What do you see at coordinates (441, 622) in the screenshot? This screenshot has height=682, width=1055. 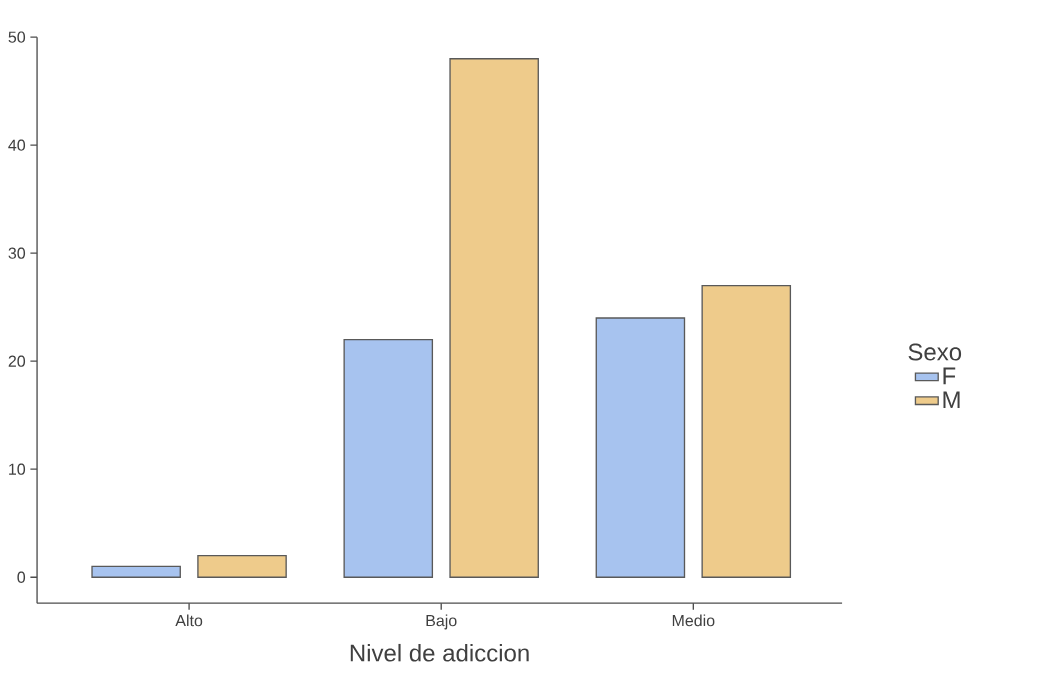 I see `x-tick-label: Bajo` at bounding box center [441, 622].